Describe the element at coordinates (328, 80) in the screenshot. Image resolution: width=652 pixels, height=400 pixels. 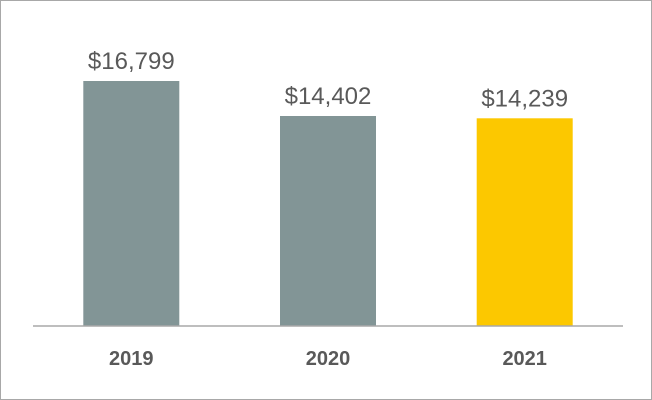
I see `value-labels-group: $16,799 $14,402 $14,239` at that location.